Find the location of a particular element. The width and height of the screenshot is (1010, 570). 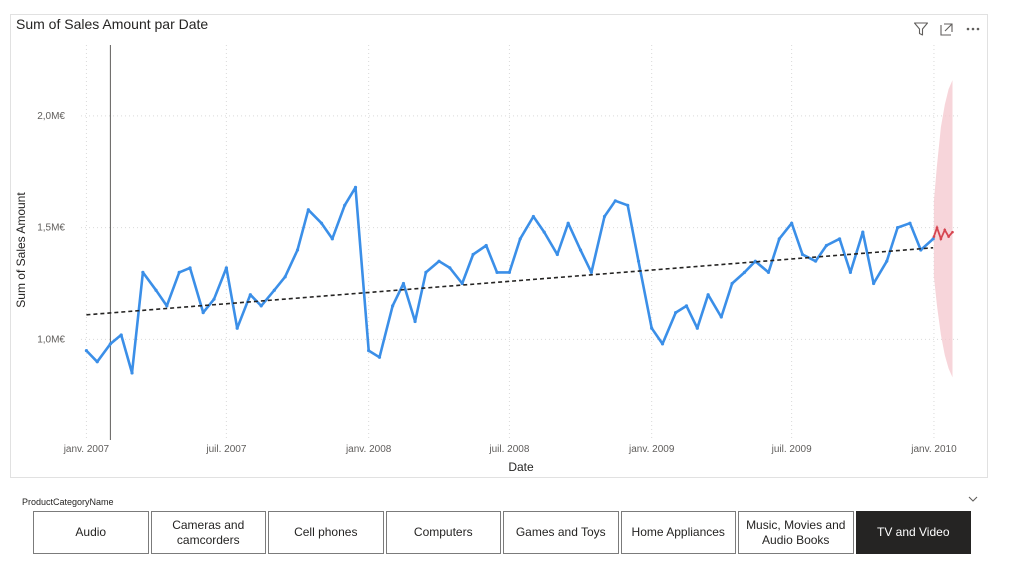

x-tick-label: janv. 2010 is located at coordinates (933, 449).